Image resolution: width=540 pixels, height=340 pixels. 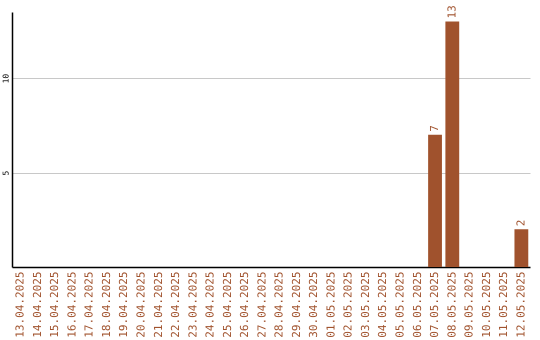 What do you see at coordinates (313, 305) in the screenshot?
I see `x-tick-label: 30.04.2025` at bounding box center [313, 305].